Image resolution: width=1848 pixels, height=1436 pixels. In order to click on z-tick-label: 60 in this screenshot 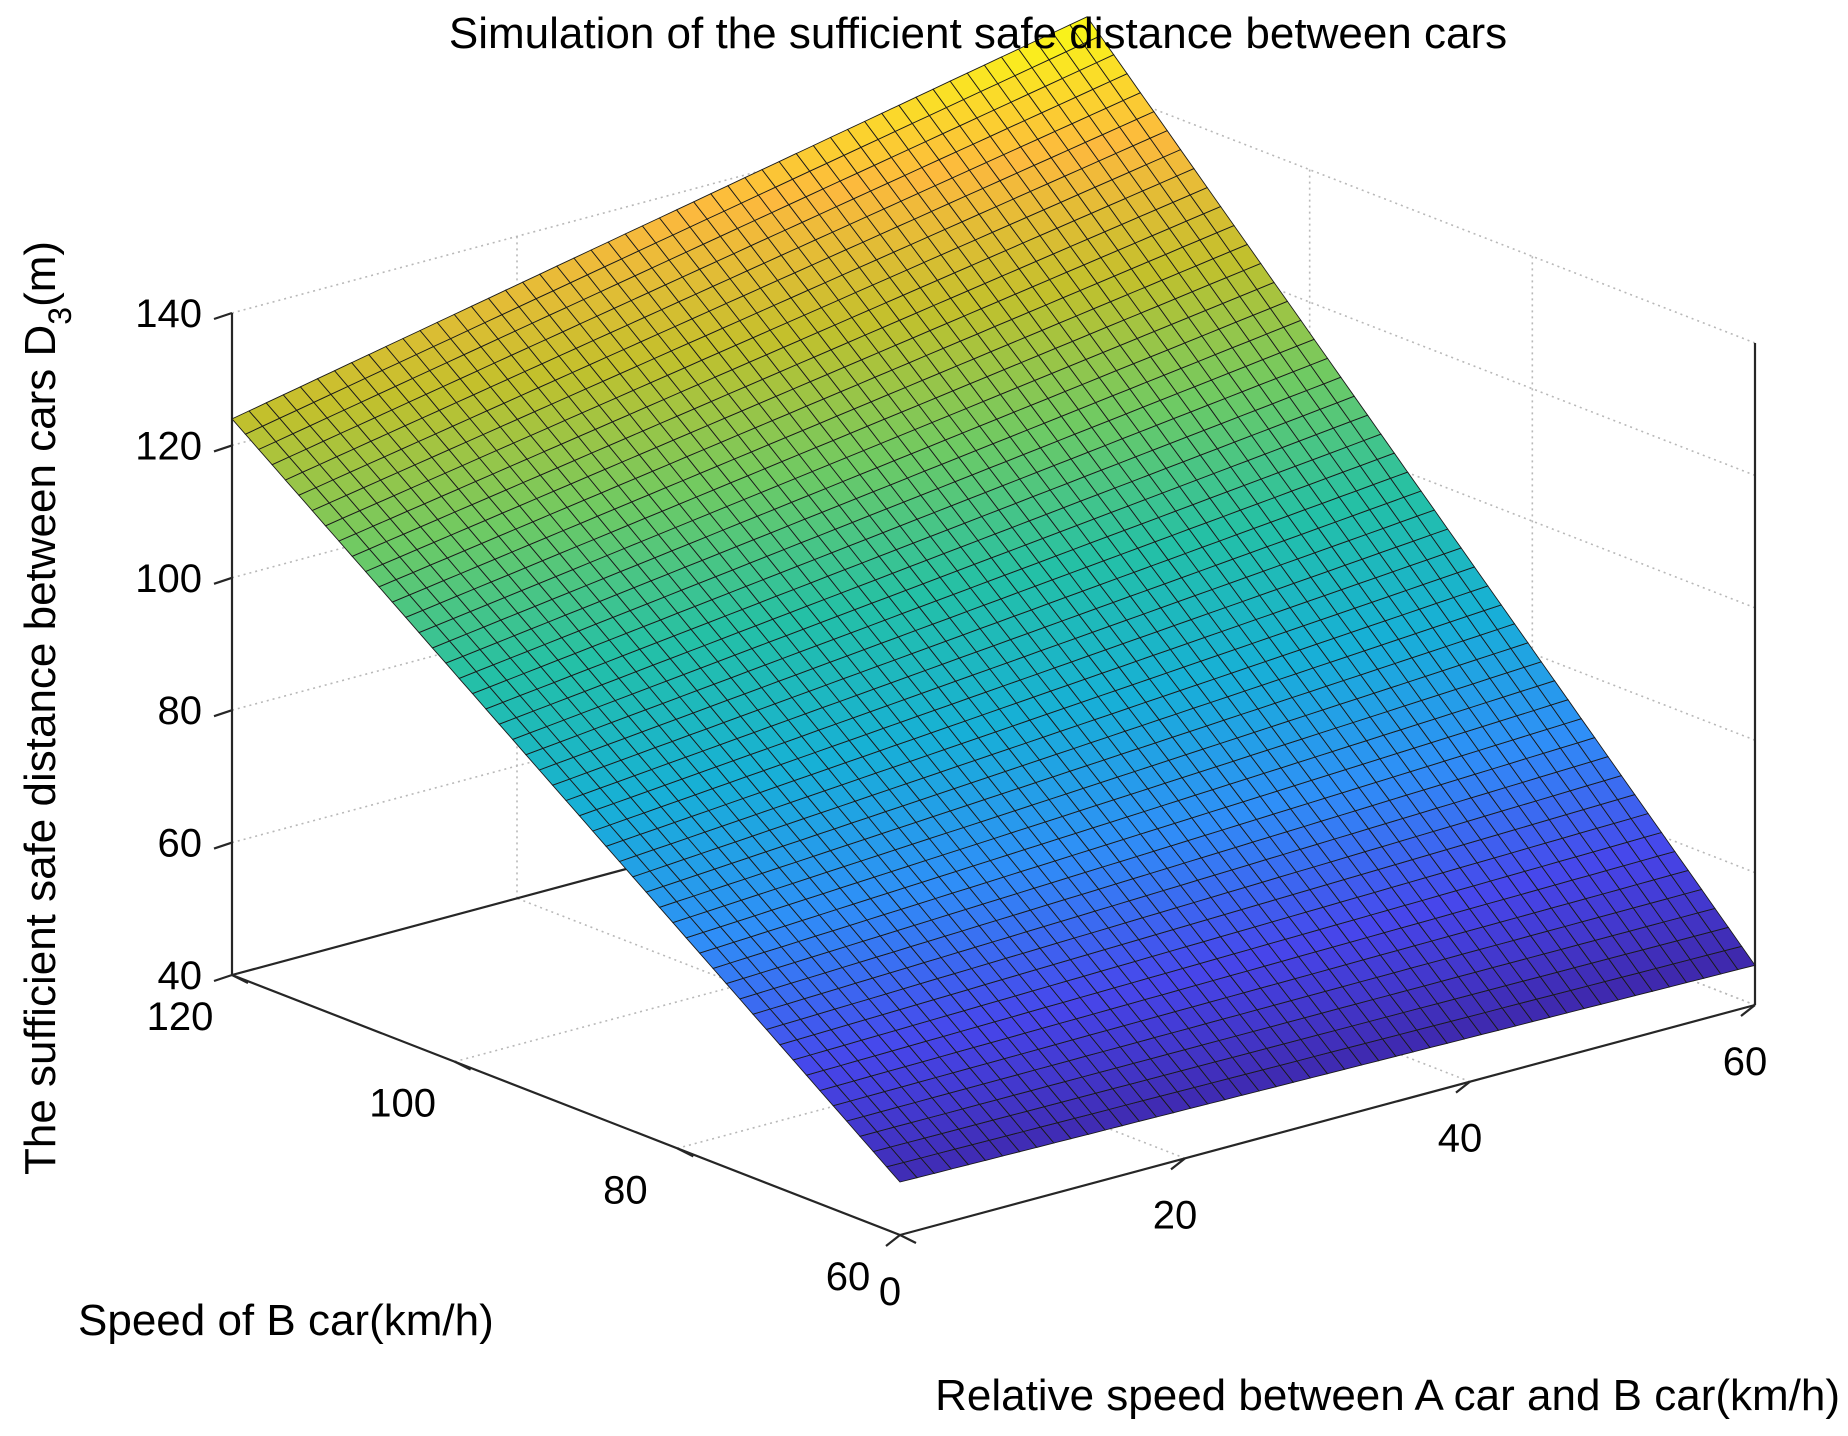, I will do `click(180, 844)`.